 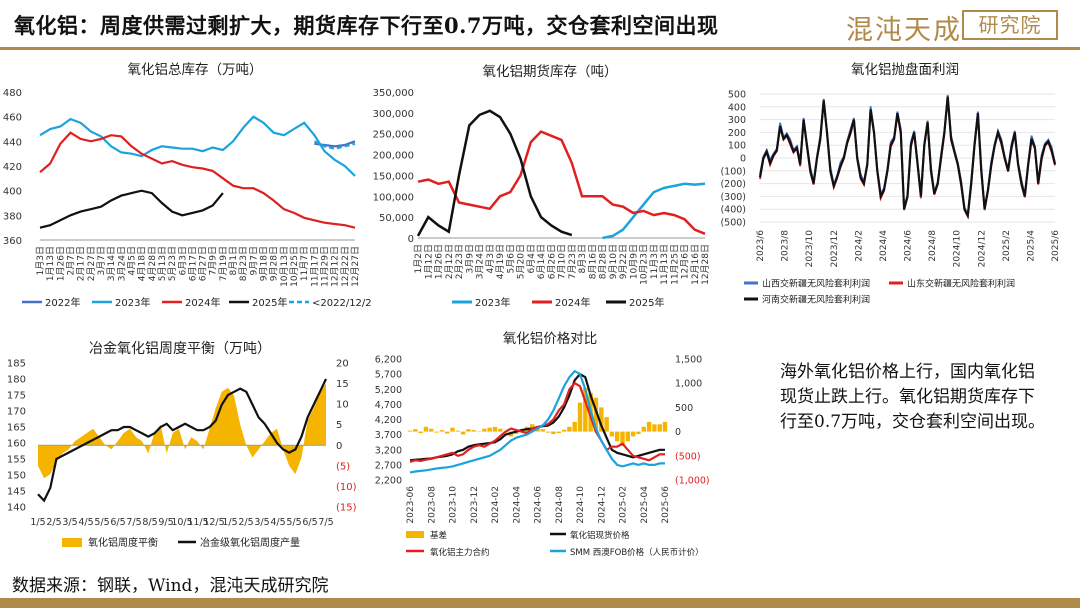 What do you see at coordinates (182, 260) in the screenshot?
I see `x-tick-label: 6月3日` at bounding box center [182, 260].